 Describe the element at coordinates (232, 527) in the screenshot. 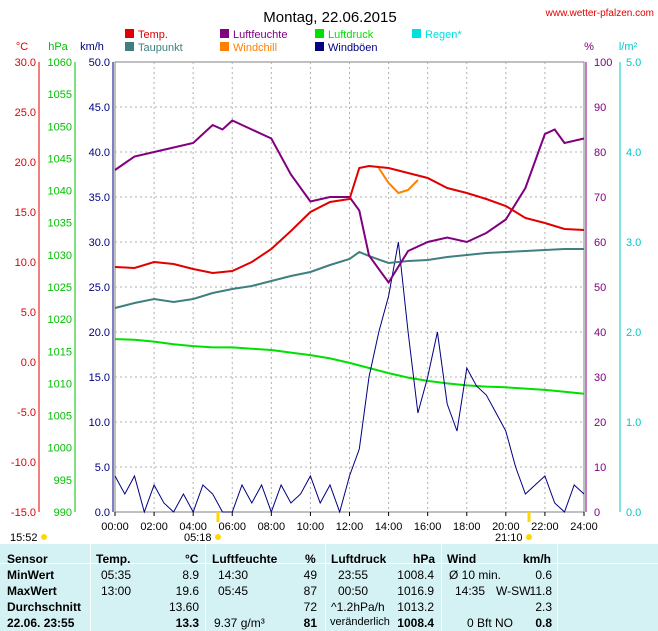

I see `x-tick-label: 06:00` at that location.